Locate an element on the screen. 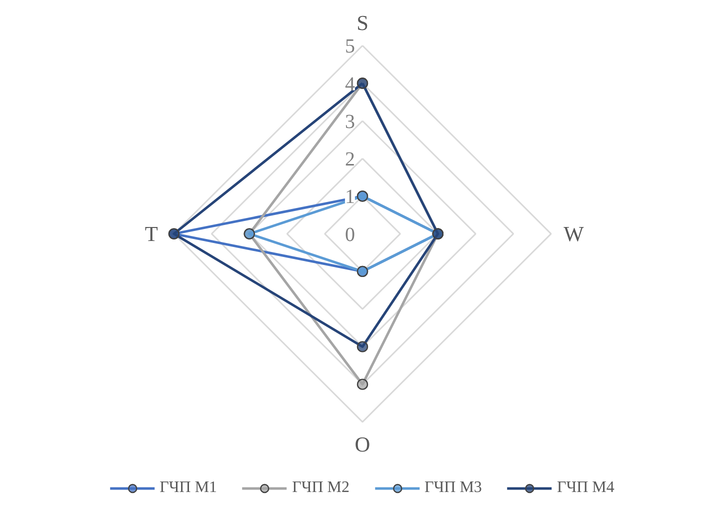  spoke-label: T is located at coordinates (151, 234).